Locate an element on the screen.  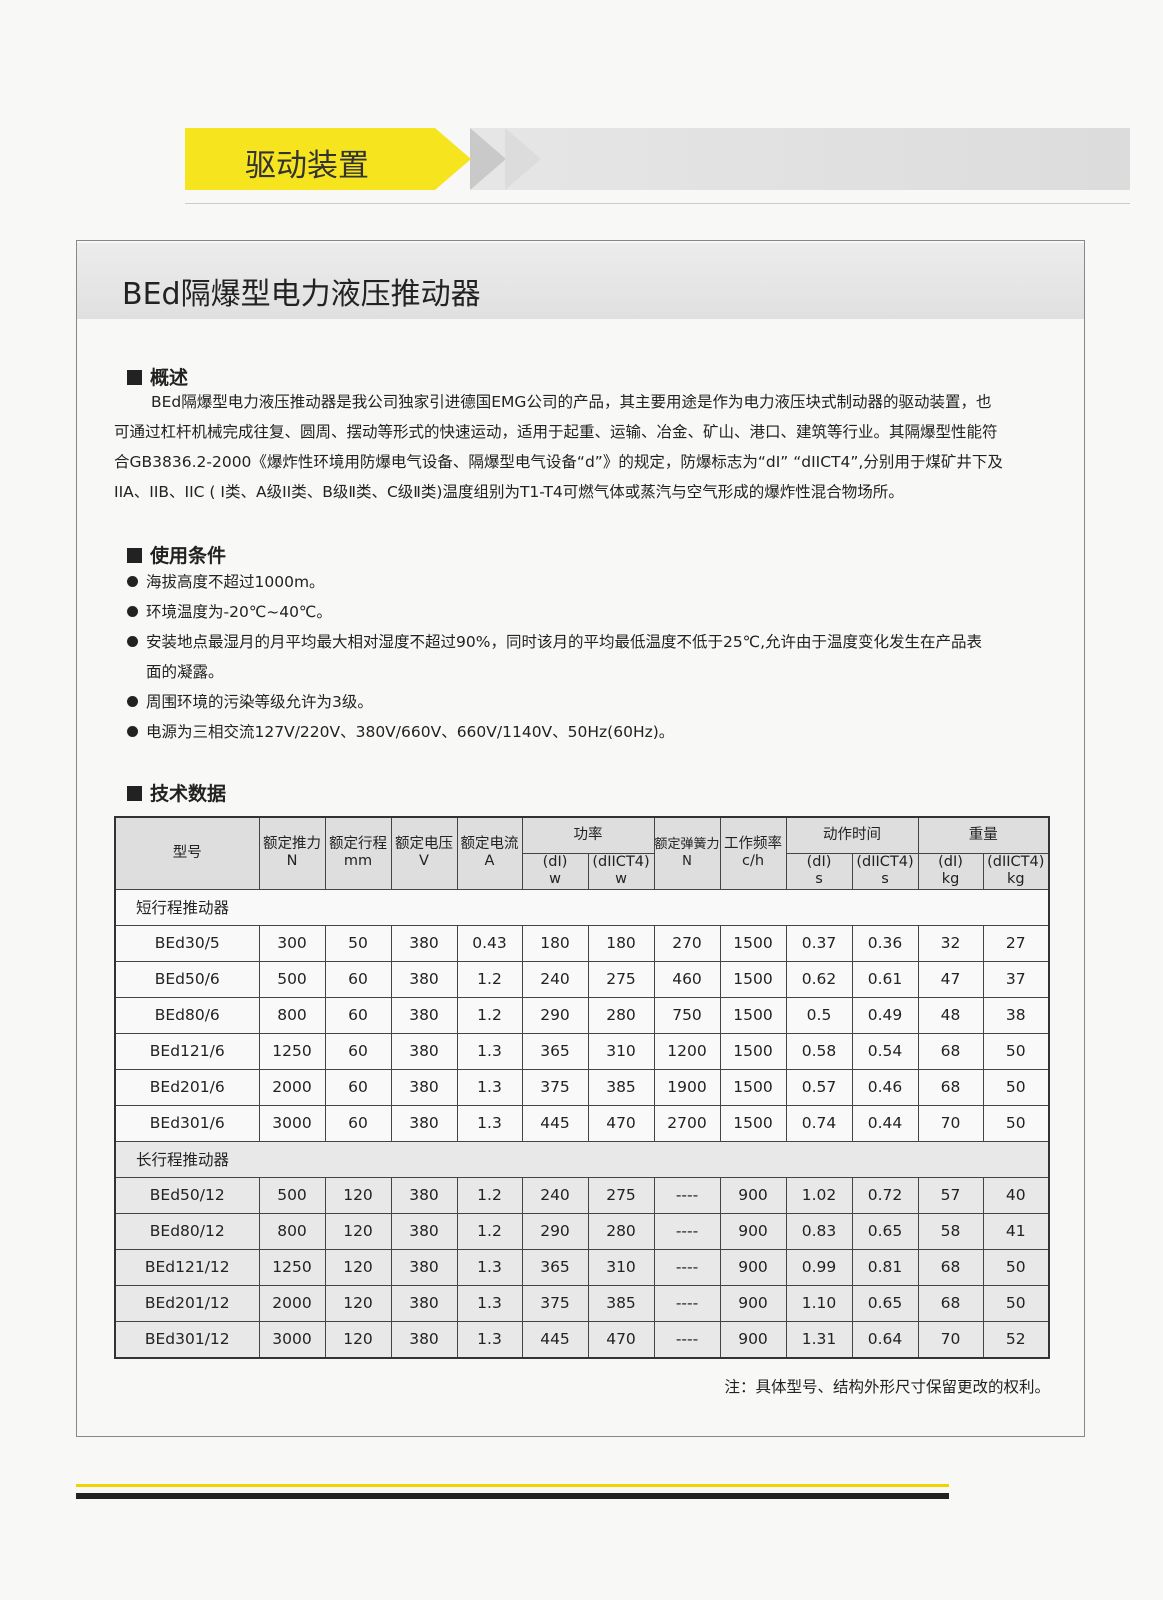
table-cell: 445 is located at coordinates (555, 1339).